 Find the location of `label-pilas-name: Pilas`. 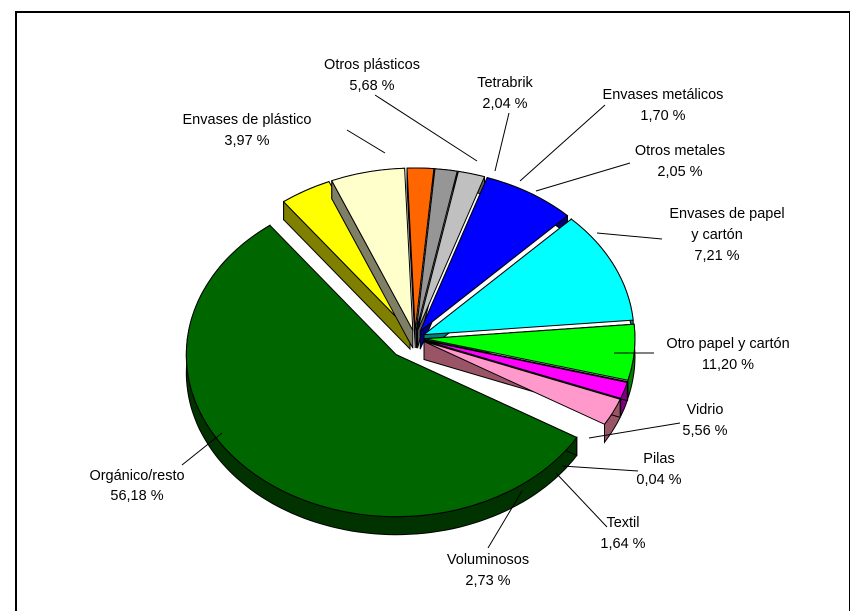

label-pilas-name: Pilas is located at coordinates (658, 459).